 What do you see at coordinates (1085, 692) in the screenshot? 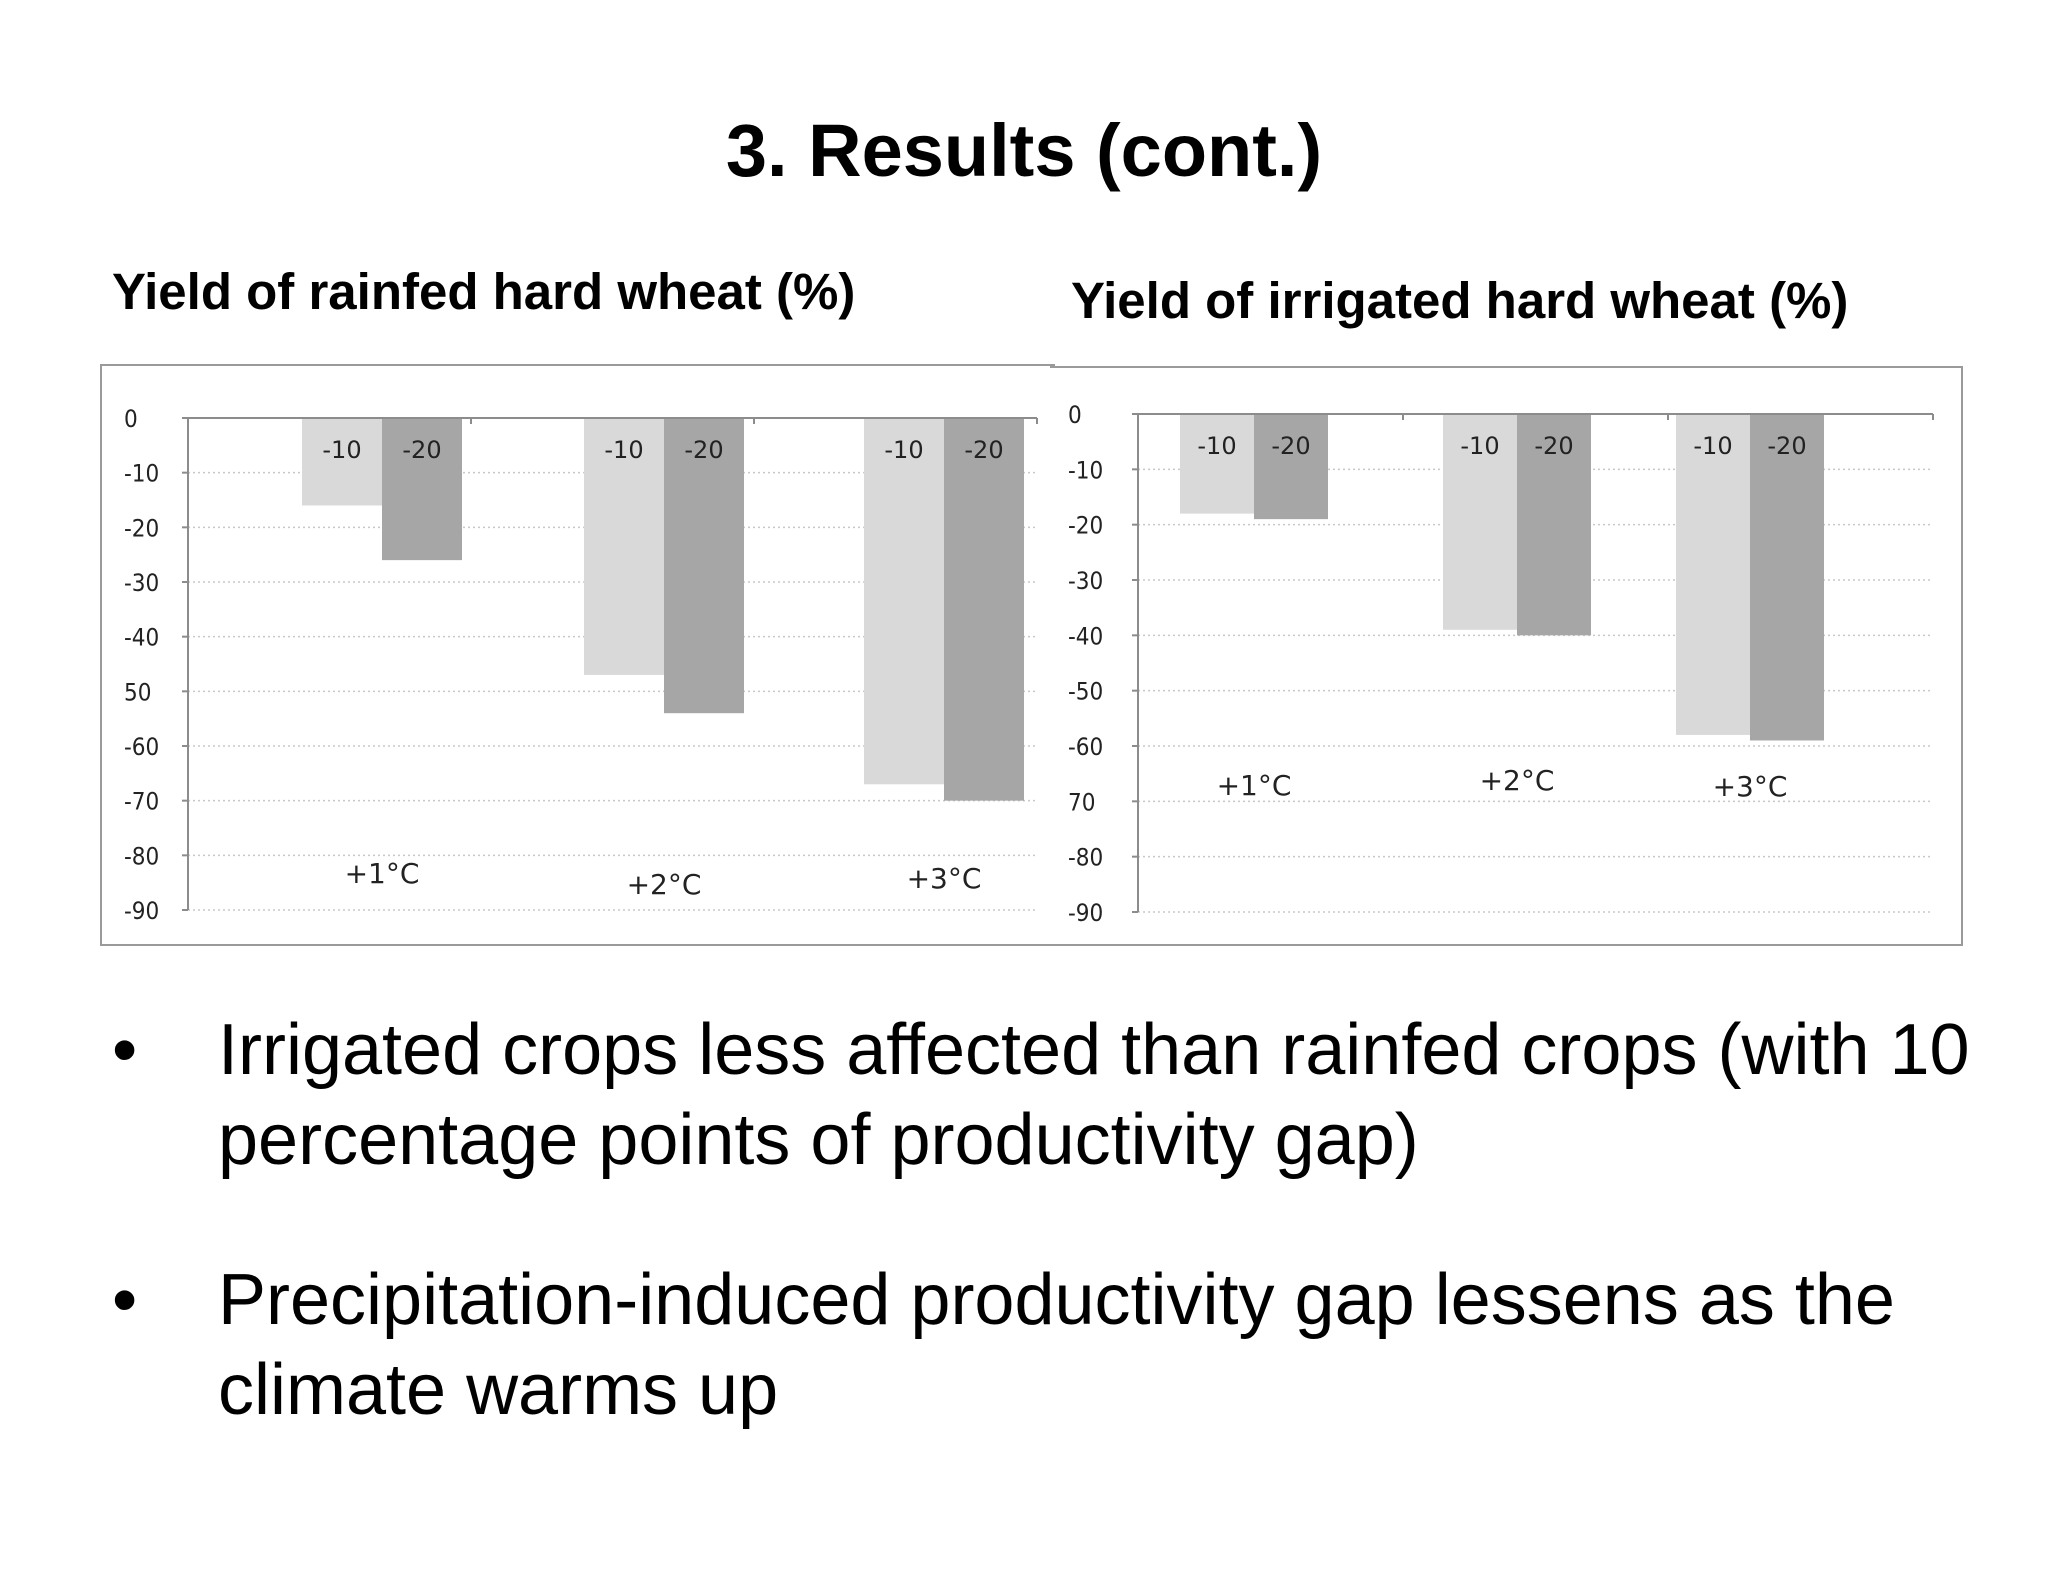
I see `y-tick-label: -50` at bounding box center [1085, 692].